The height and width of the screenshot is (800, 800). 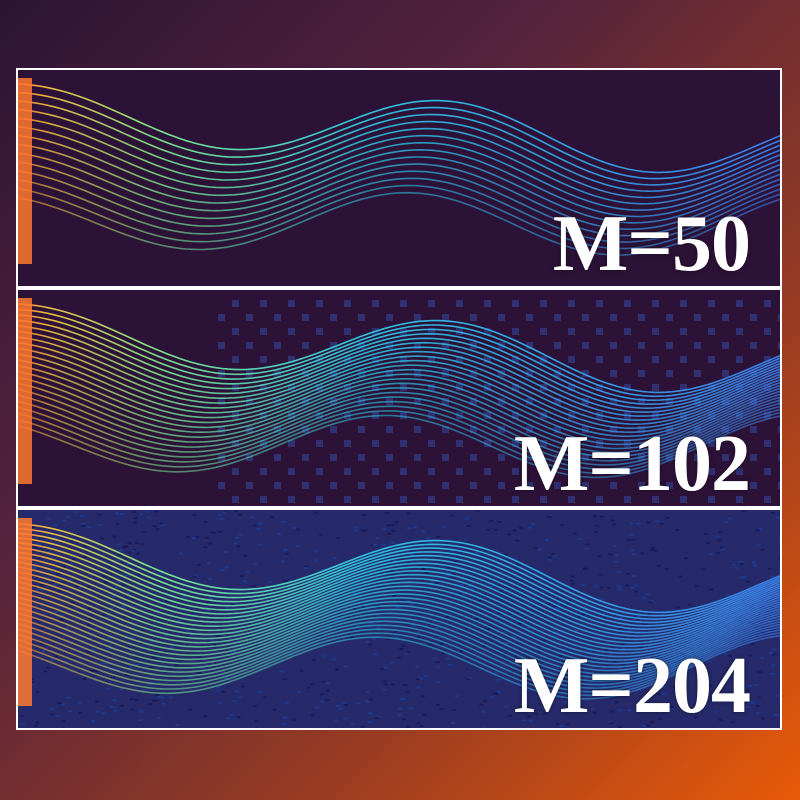 What do you see at coordinates (632, 463) in the screenshot?
I see `panel-label-m102: M=102` at bounding box center [632, 463].